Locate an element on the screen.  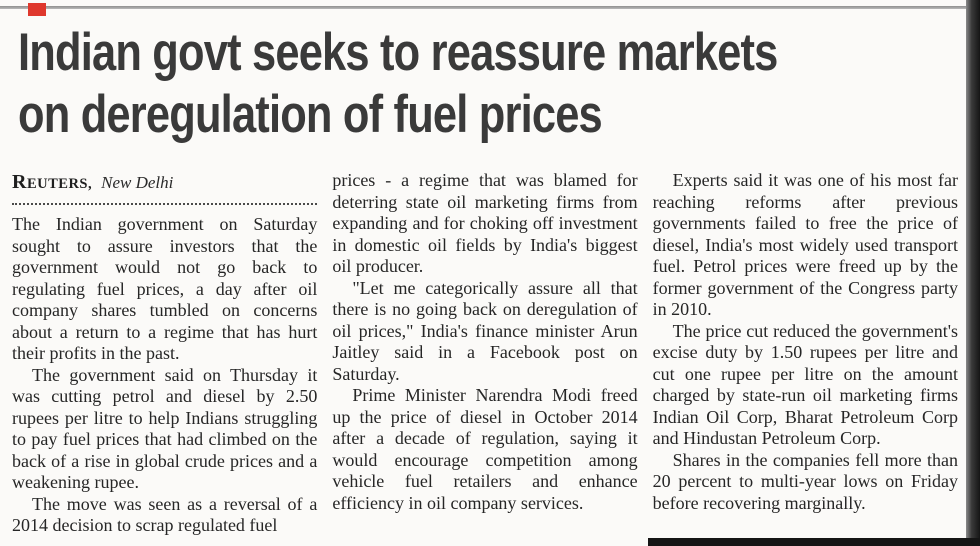
byline: Reuters, New Delhi is located at coordinates (164, 182).